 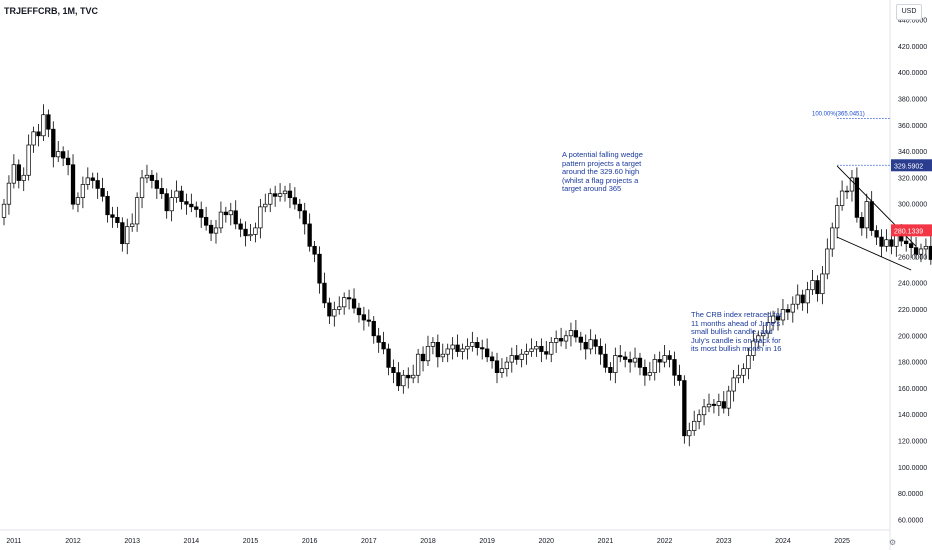 What do you see at coordinates (665, 541) in the screenshot?
I see `x-tick-label: 2022` at bounding box center [665, 541].